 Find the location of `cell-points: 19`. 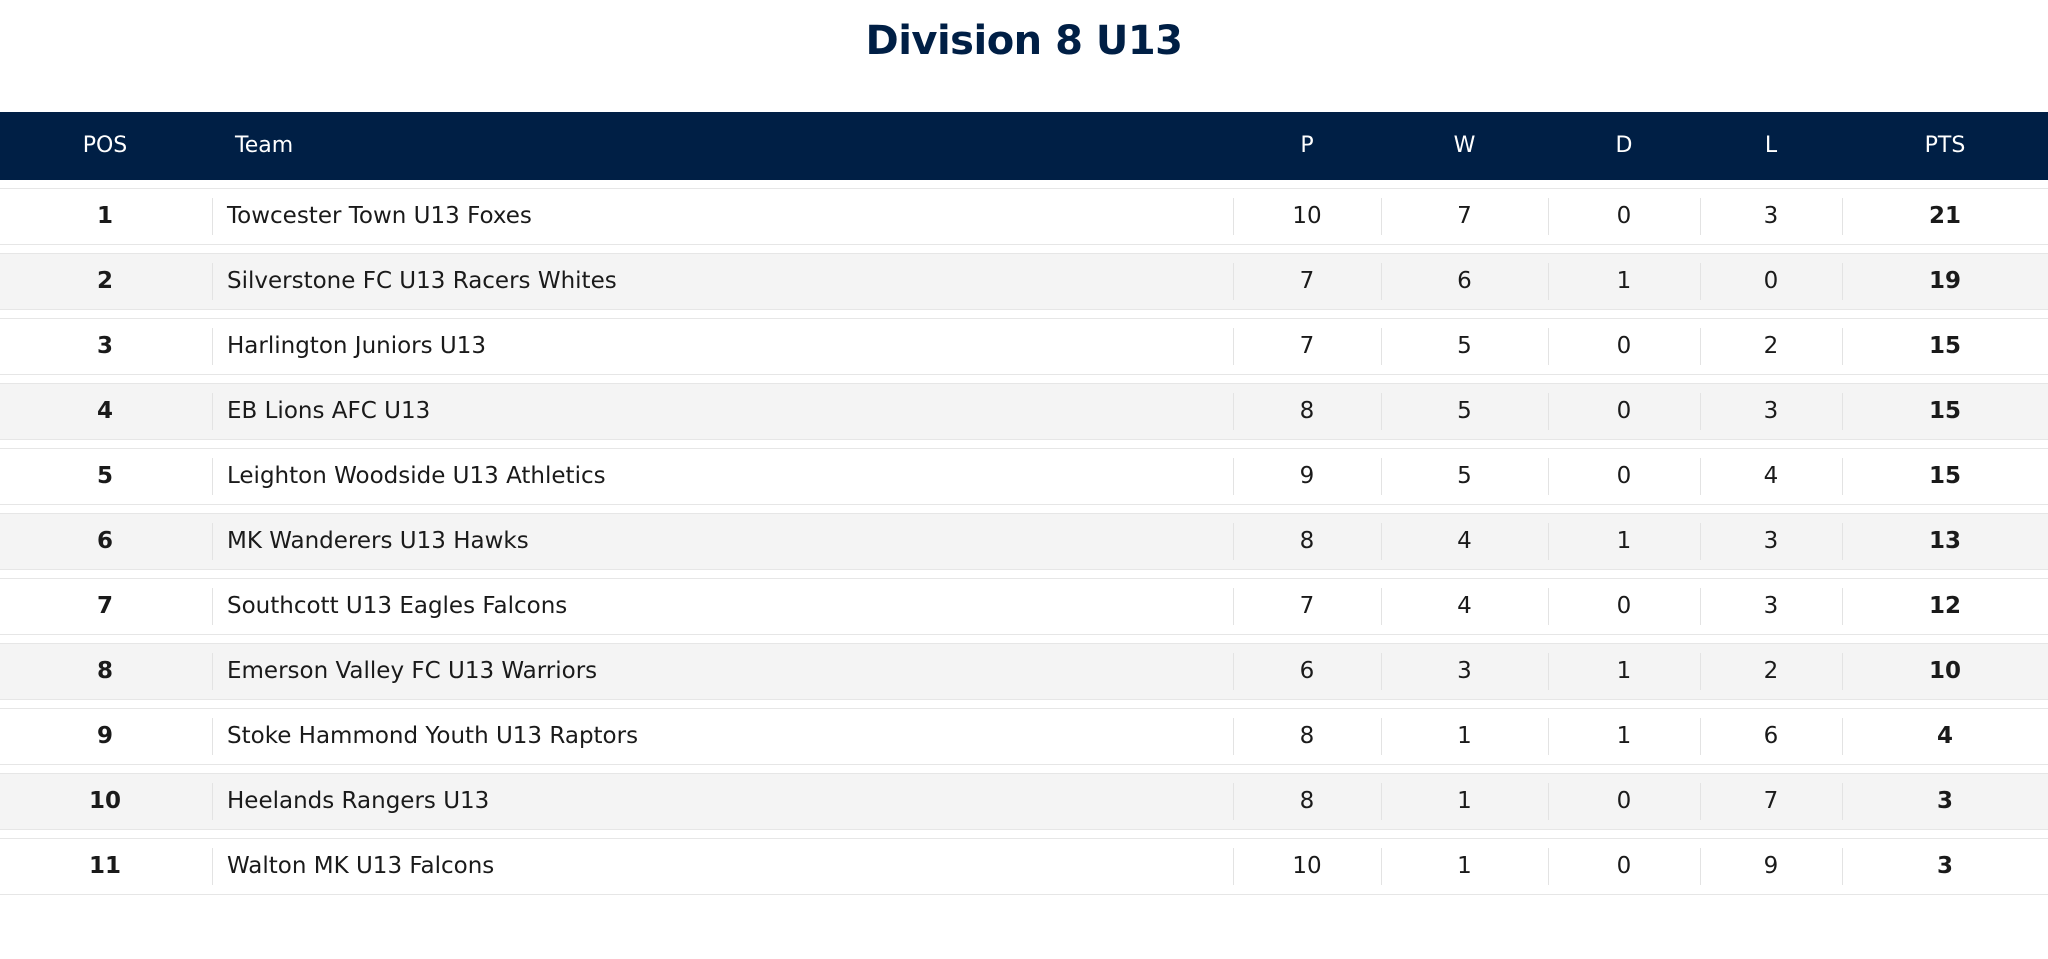

cell-points: 19 is located at coordinates (1945, 281).